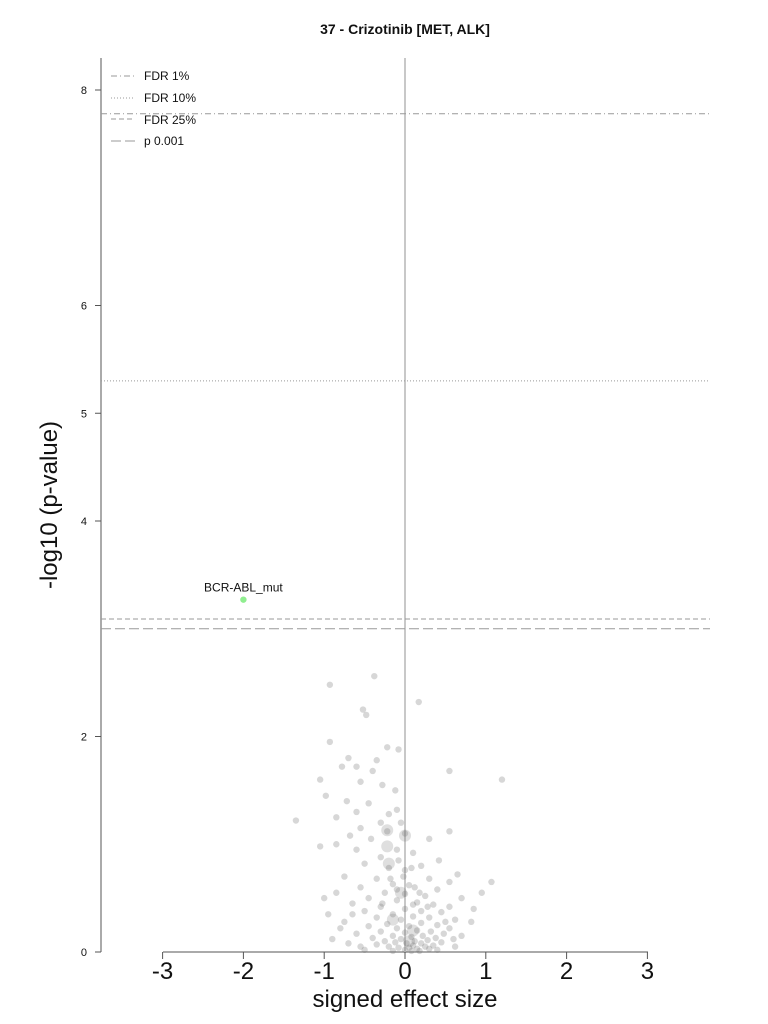  Describe the element at coordinates (91, 522) in the screenshot. I see `y-ticks: 0 2 4 5 6 8` at that location.